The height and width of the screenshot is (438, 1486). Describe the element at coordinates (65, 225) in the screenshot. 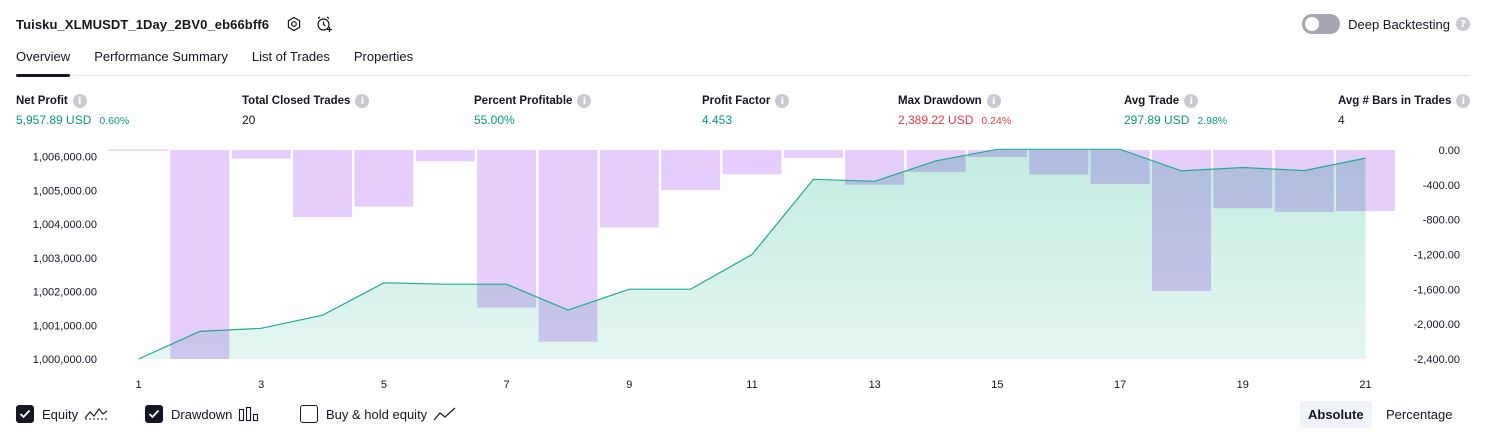

I see `left-axis-tick: 1,004,000.00` at that location.